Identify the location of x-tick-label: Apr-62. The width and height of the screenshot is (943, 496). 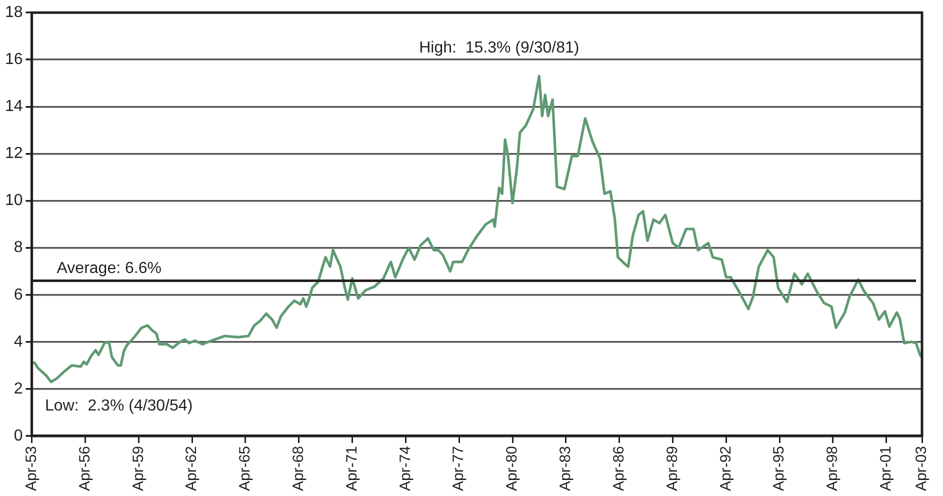
(191, 469).